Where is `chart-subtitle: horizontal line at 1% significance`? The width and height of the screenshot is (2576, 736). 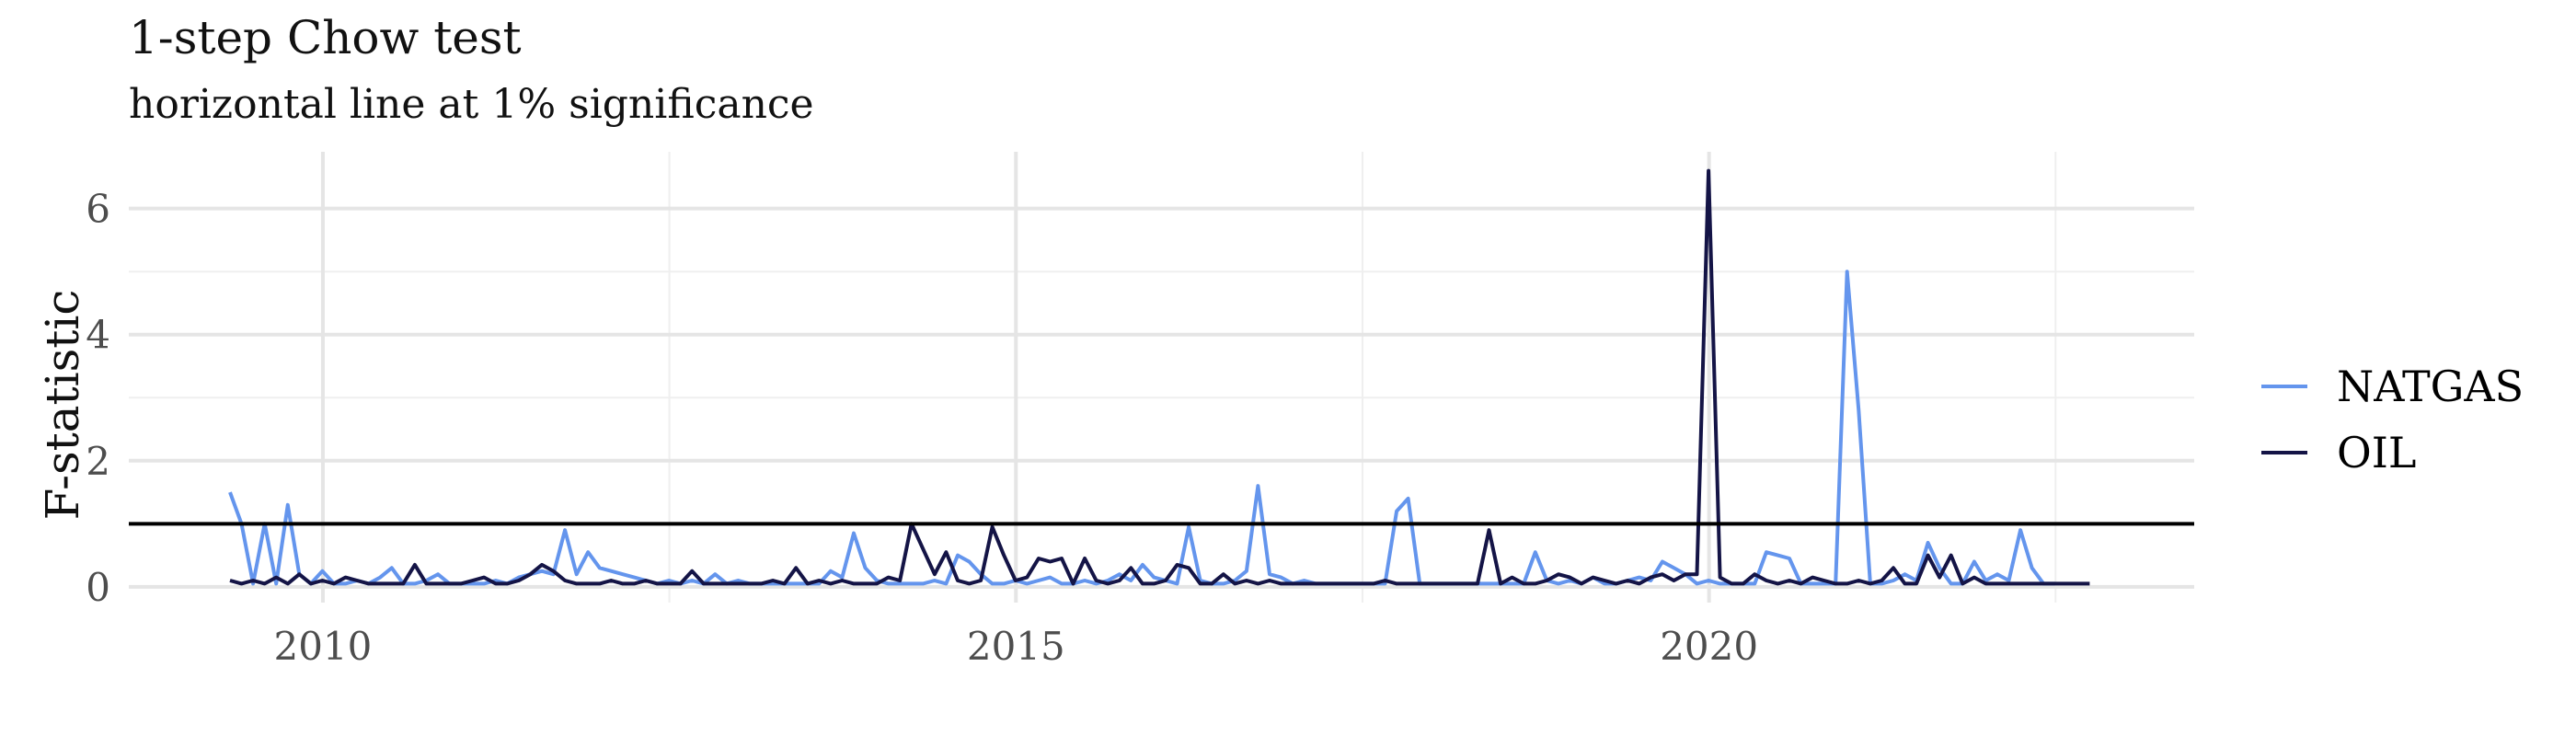 chart-subtitle: horizontal line at 1% significance is located at coordinates (471, 104).